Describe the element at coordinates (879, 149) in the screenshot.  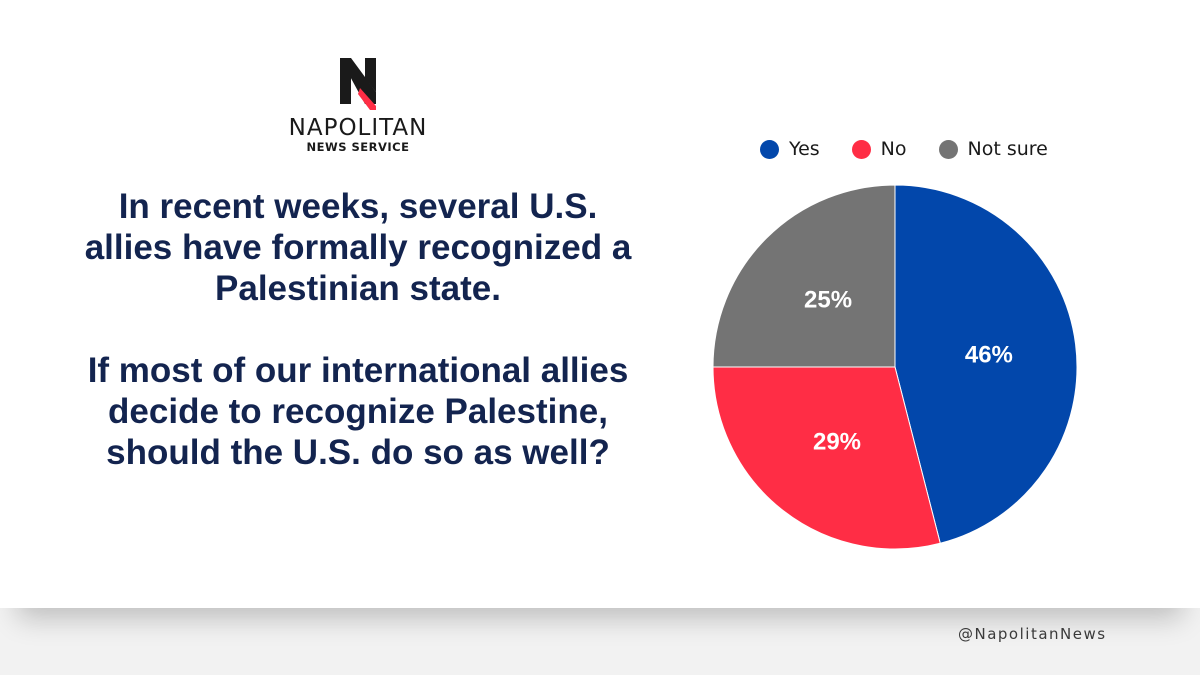
I see `legend-item-no: No` at that location.